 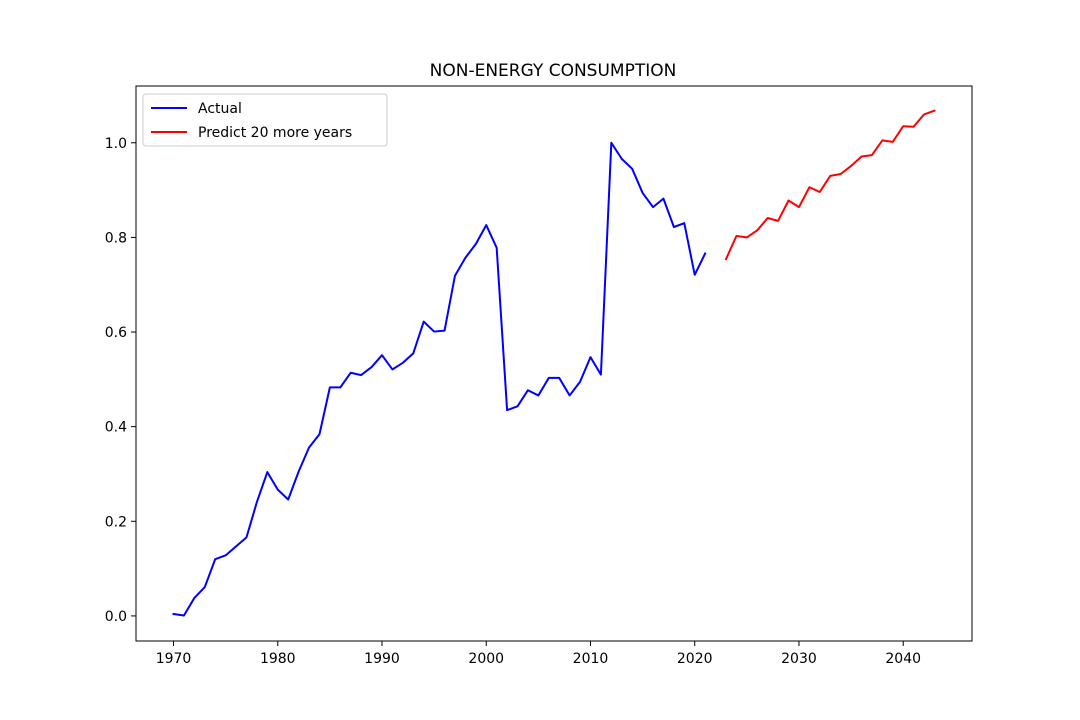 What do you see at coordinates (116, 428) in the screenshot?
I see `y-tick-label: 0.4` at bounding box center [116, 428].